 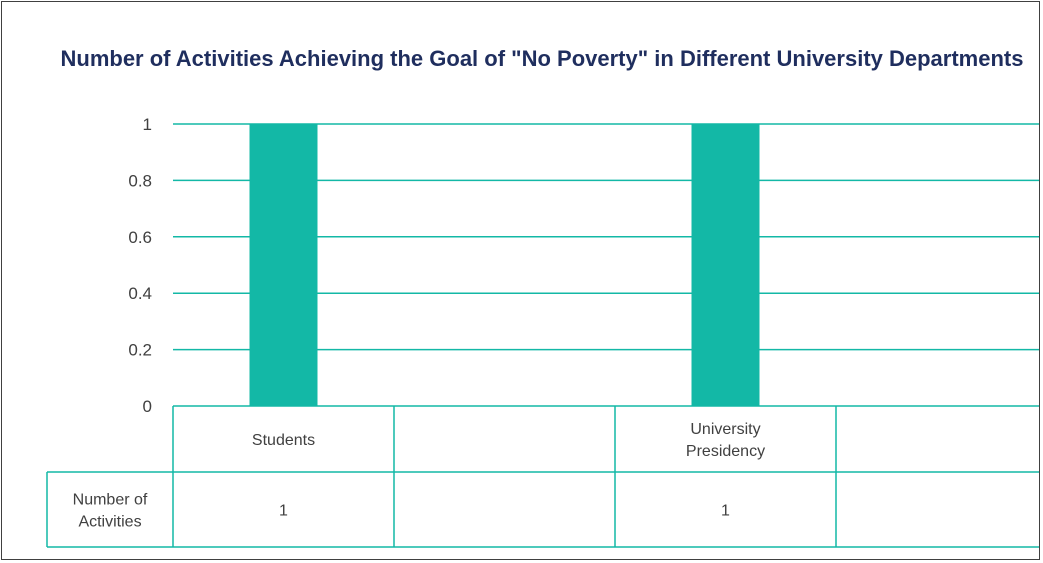 What do you see at coordinates (147, 406) in the screenshot?
I see `y-tick-label: 0` at bounding box center [147, 406].